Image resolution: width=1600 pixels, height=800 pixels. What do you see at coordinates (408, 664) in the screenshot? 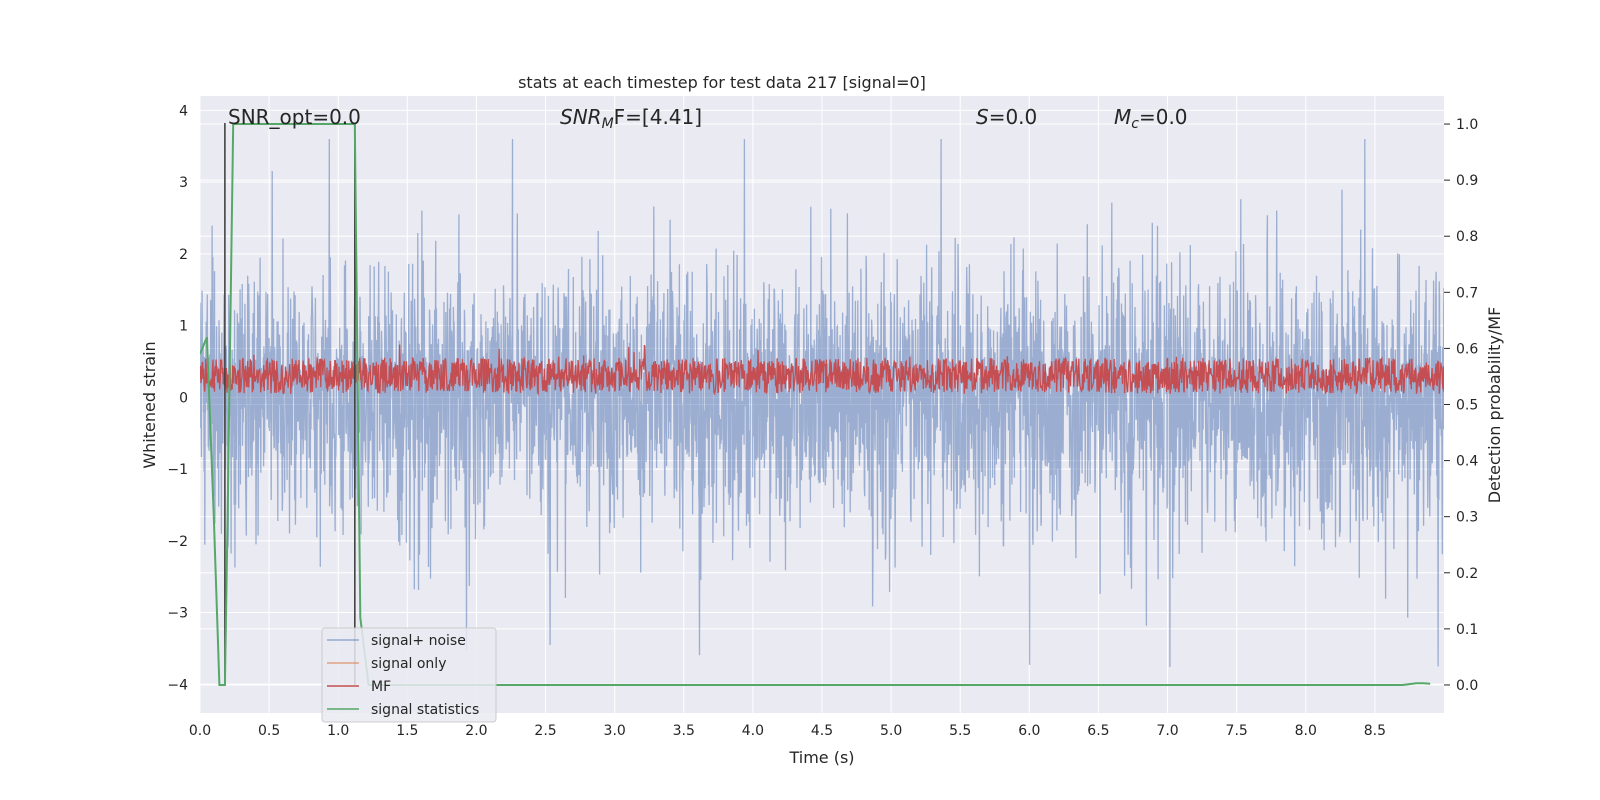
I see `legend-label-signal-only: signal only` at bounding box center [408, 664].